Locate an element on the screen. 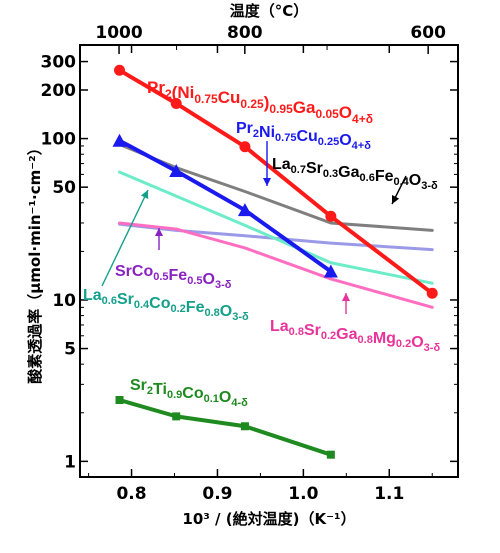 The height and width of the screenshot is (553, 500). y-axis-title: 酸素透過率（μmol·min⁻¹·cm⁻²） is located at coordinates (35, 261).